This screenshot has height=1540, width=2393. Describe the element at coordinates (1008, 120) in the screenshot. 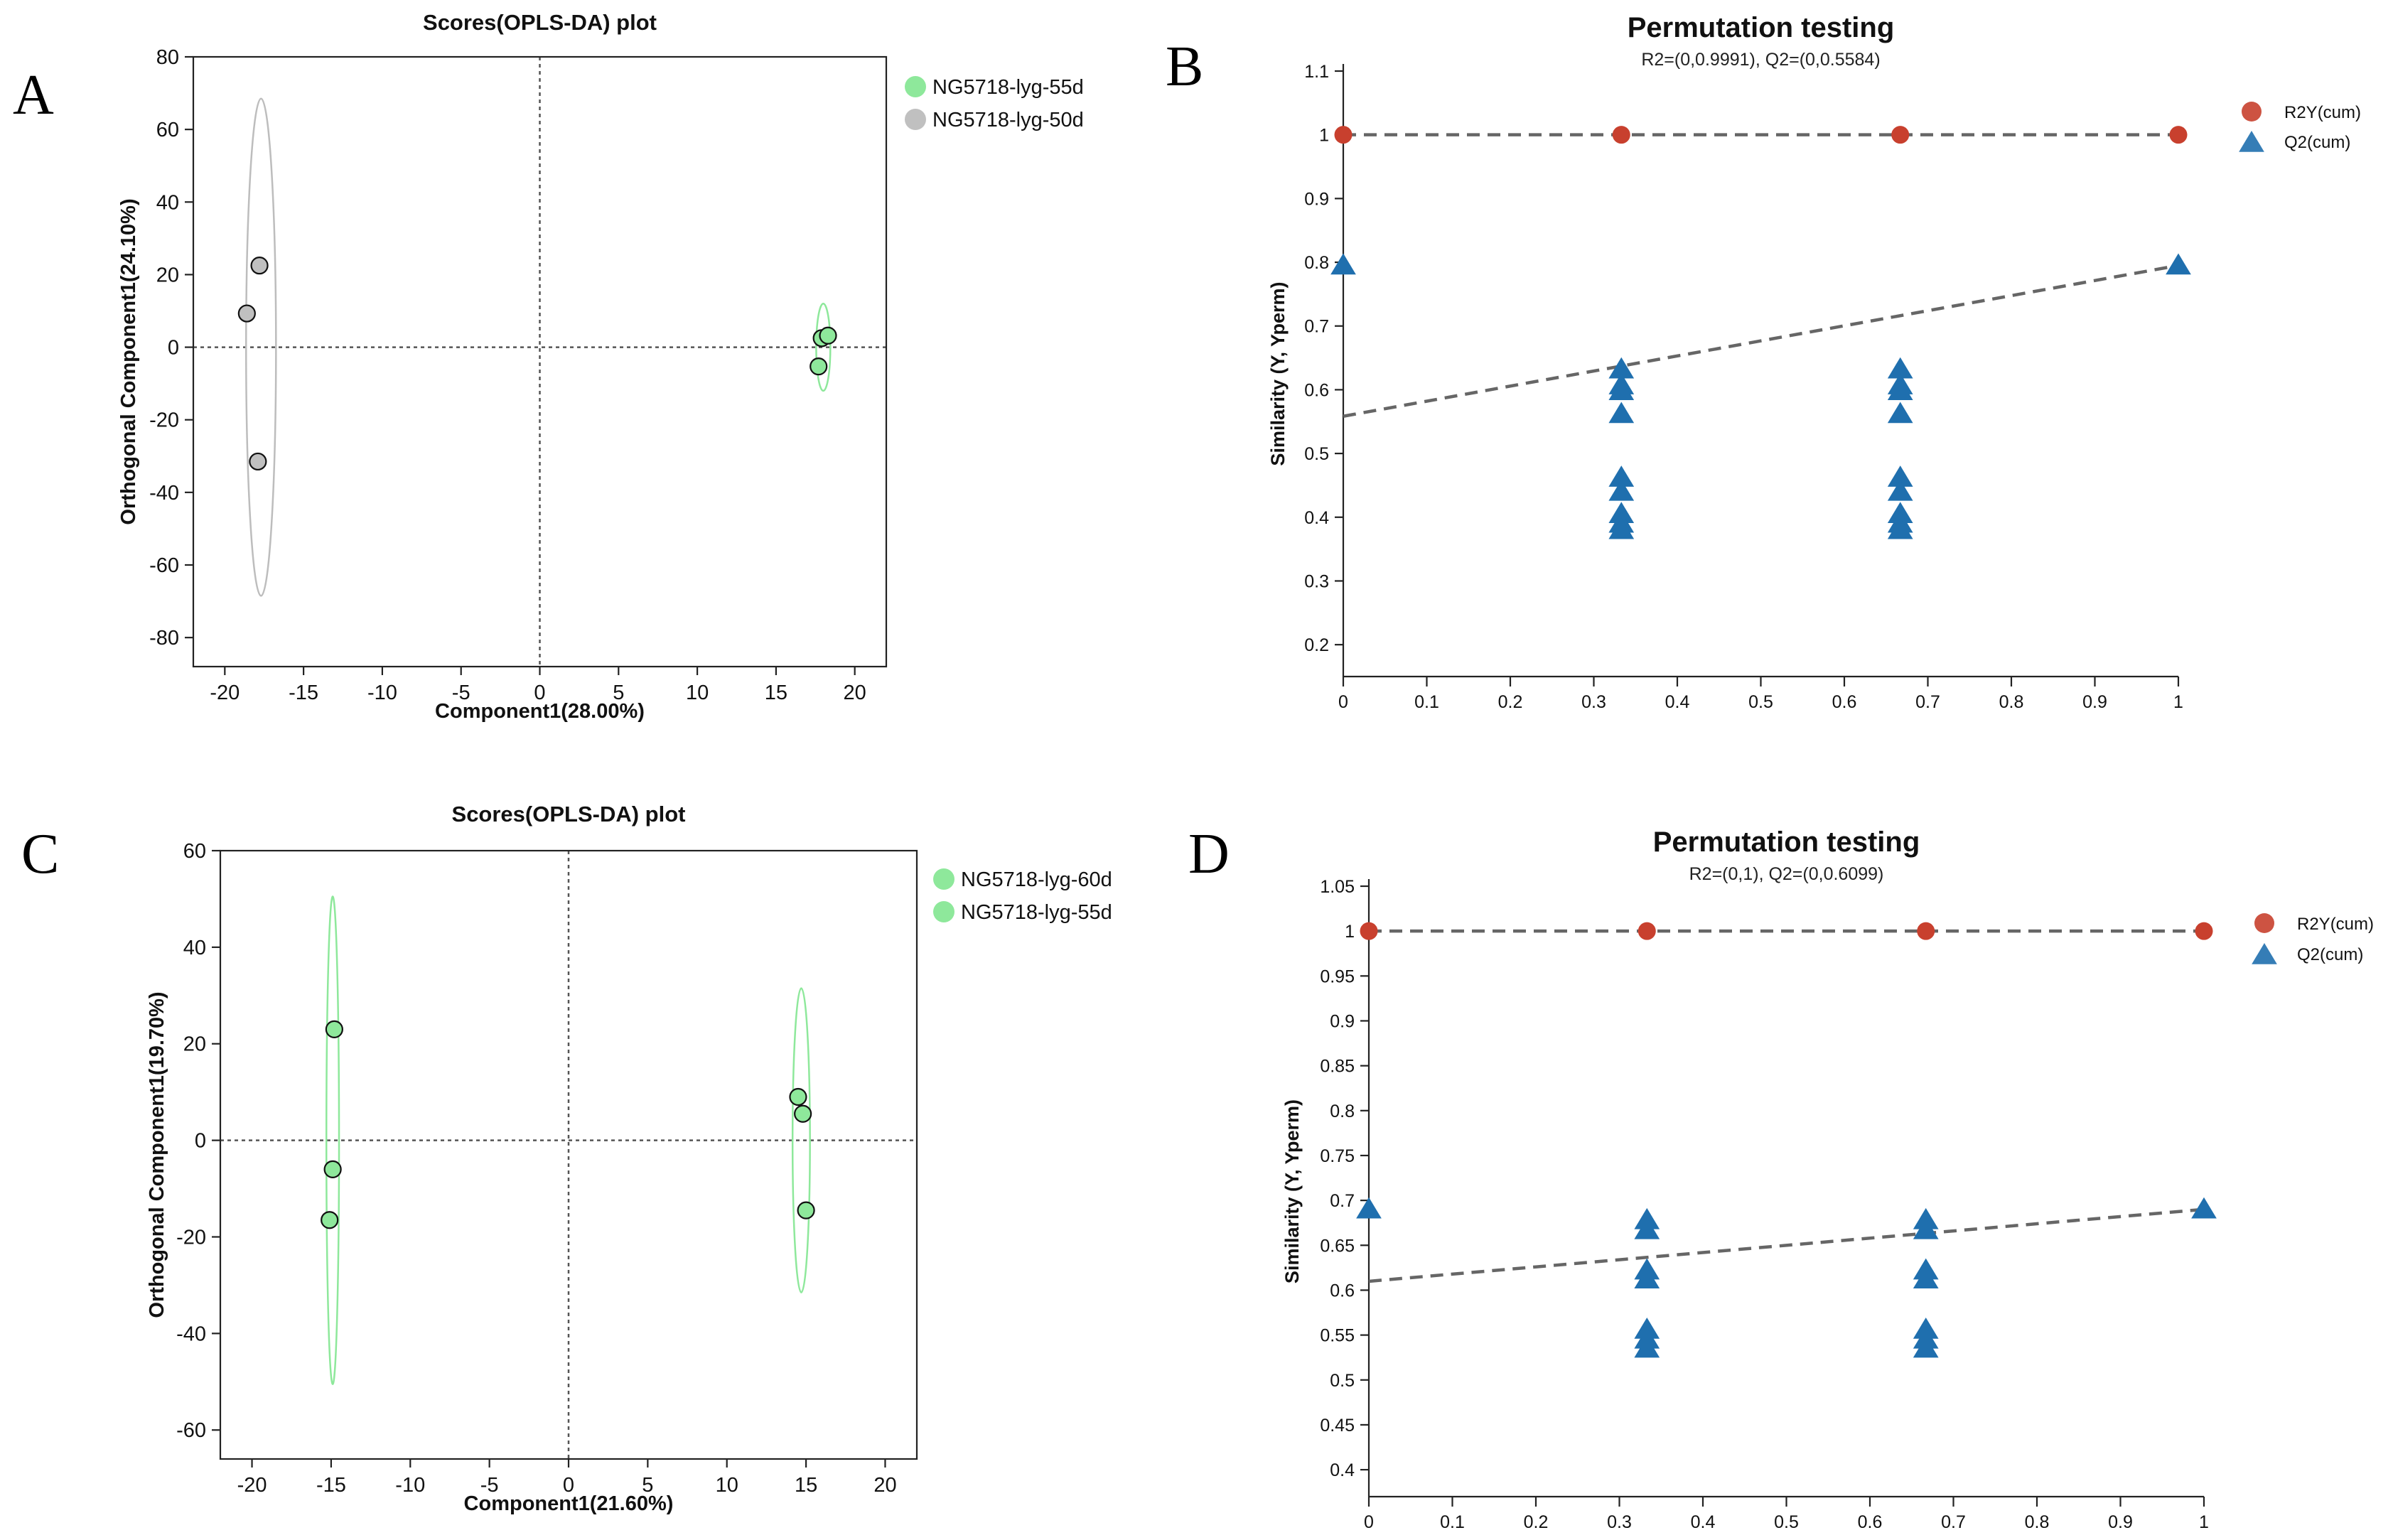

I see `legend-label: NG5718-lyg-50d` at that location.